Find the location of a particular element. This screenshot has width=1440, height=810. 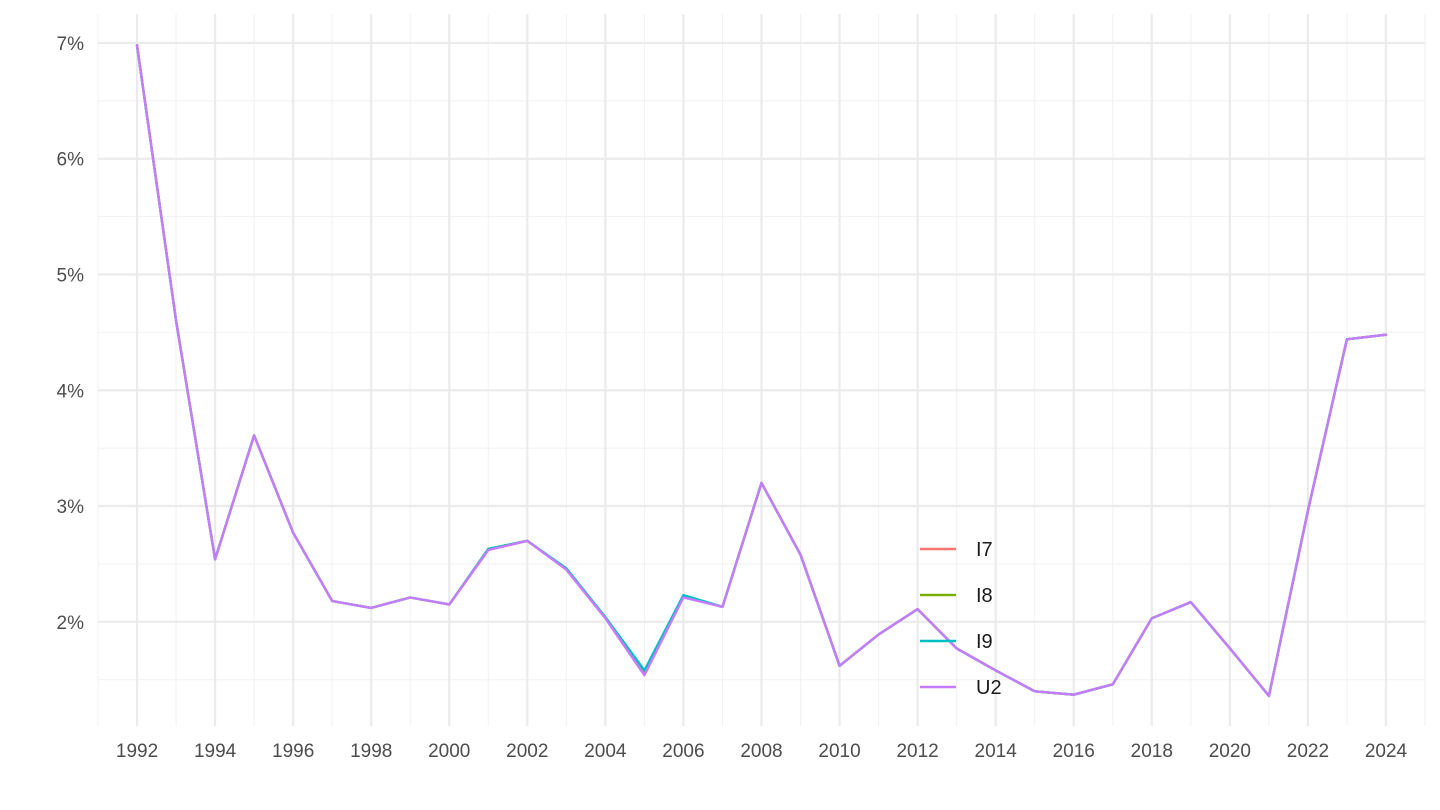

y-tick-label: 6% is located at coordinates (71, 160).